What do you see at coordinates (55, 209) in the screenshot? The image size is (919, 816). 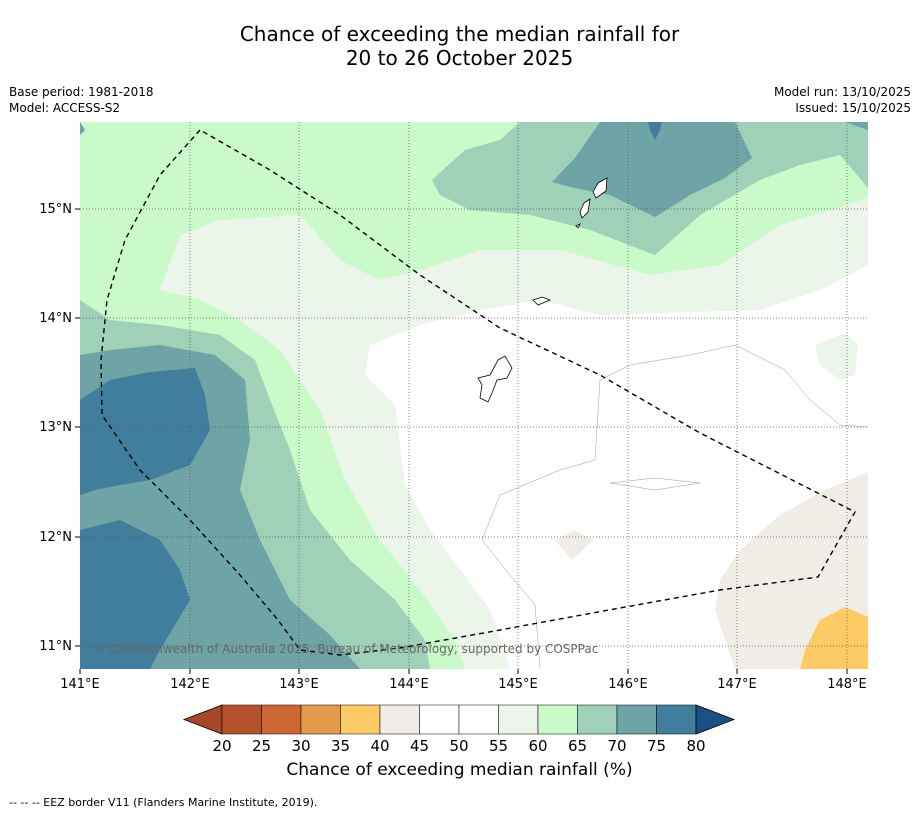 I see `lat-label-15: 15°N` at bounding box center [55, 209].